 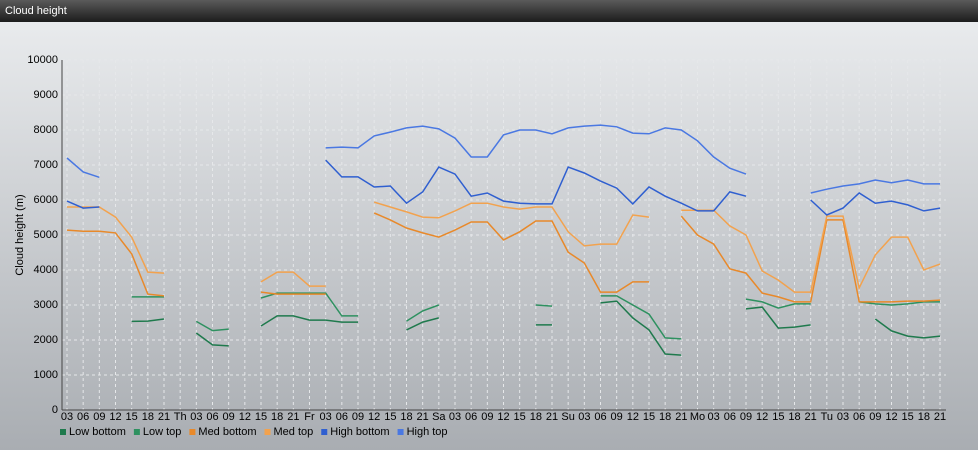 What do you see at coordinates (489, 11) in the screenshot?
I see `title-bar` at bounding box center [489, 11].